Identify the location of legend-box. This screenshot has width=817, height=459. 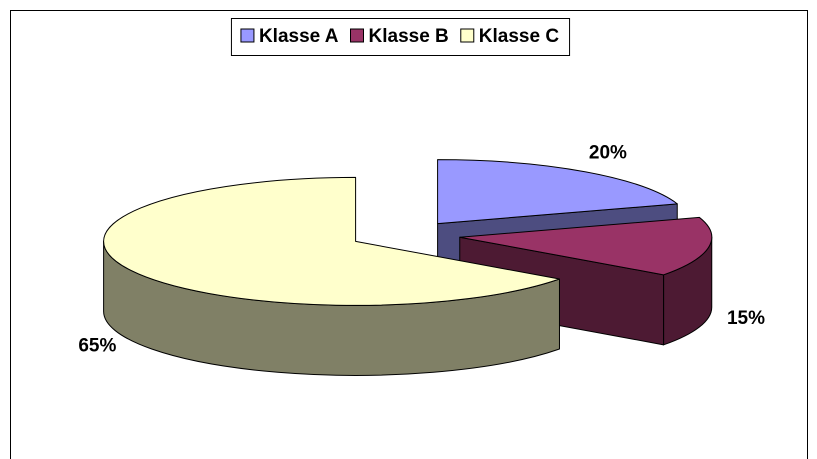
(400, 37).